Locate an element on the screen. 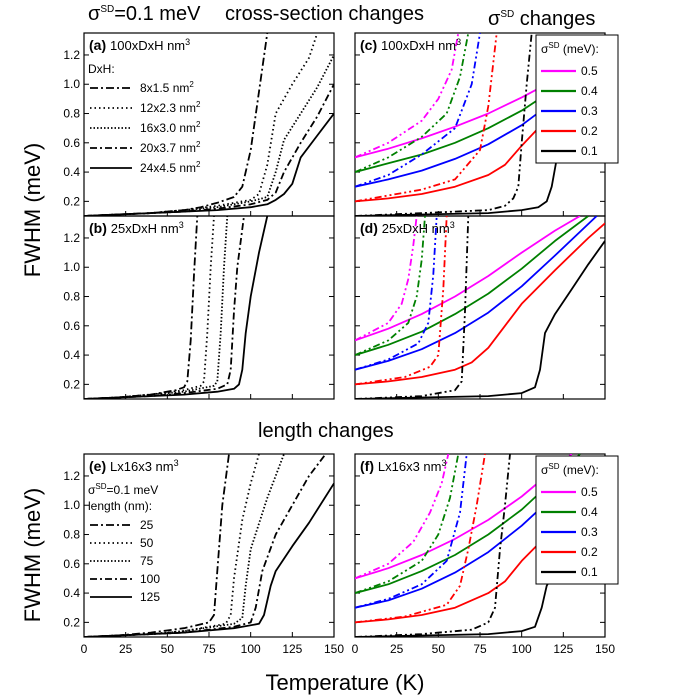 Image resolution: width=677 pixels, height=698 pixels. legend-subtitle: length (nm): is located at coordinates (120, 506).